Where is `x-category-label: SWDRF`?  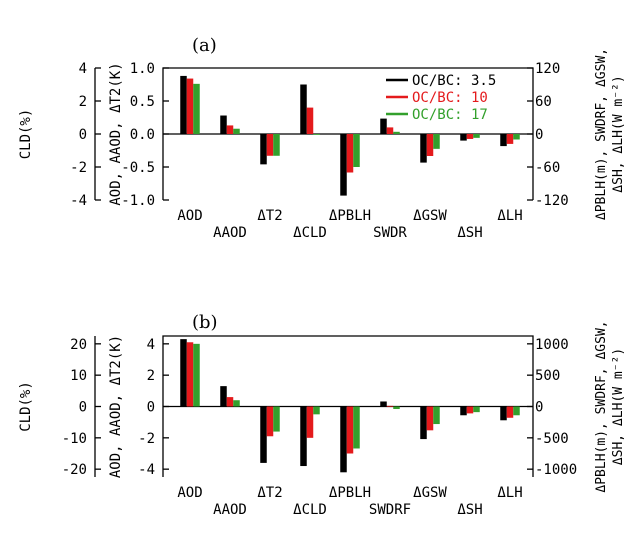 x-category-label: SWDRF is located at coordinates (390, 510).